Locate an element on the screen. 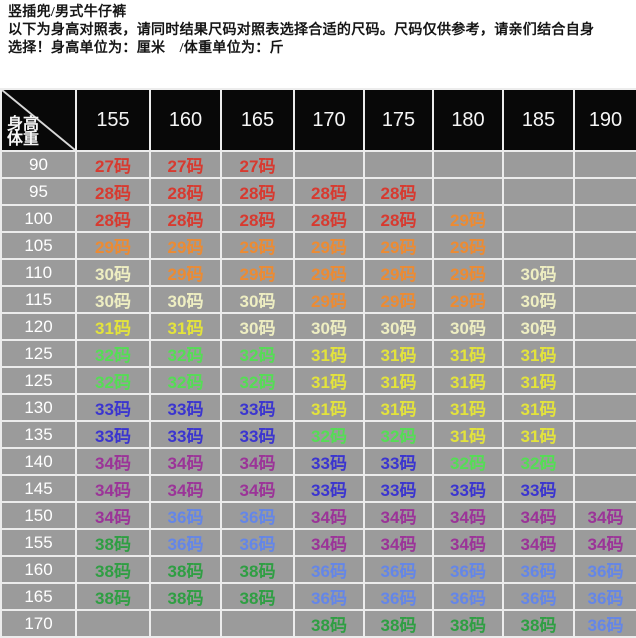  weight-label: 95 is located at coordinates (38, 191).